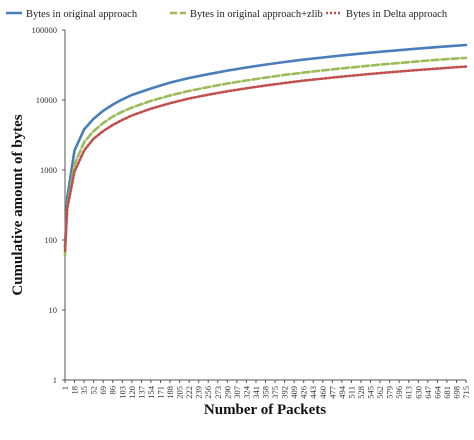 The image size is (474, 440). I want to click on x-tick-label: 528, so click(361, 392).